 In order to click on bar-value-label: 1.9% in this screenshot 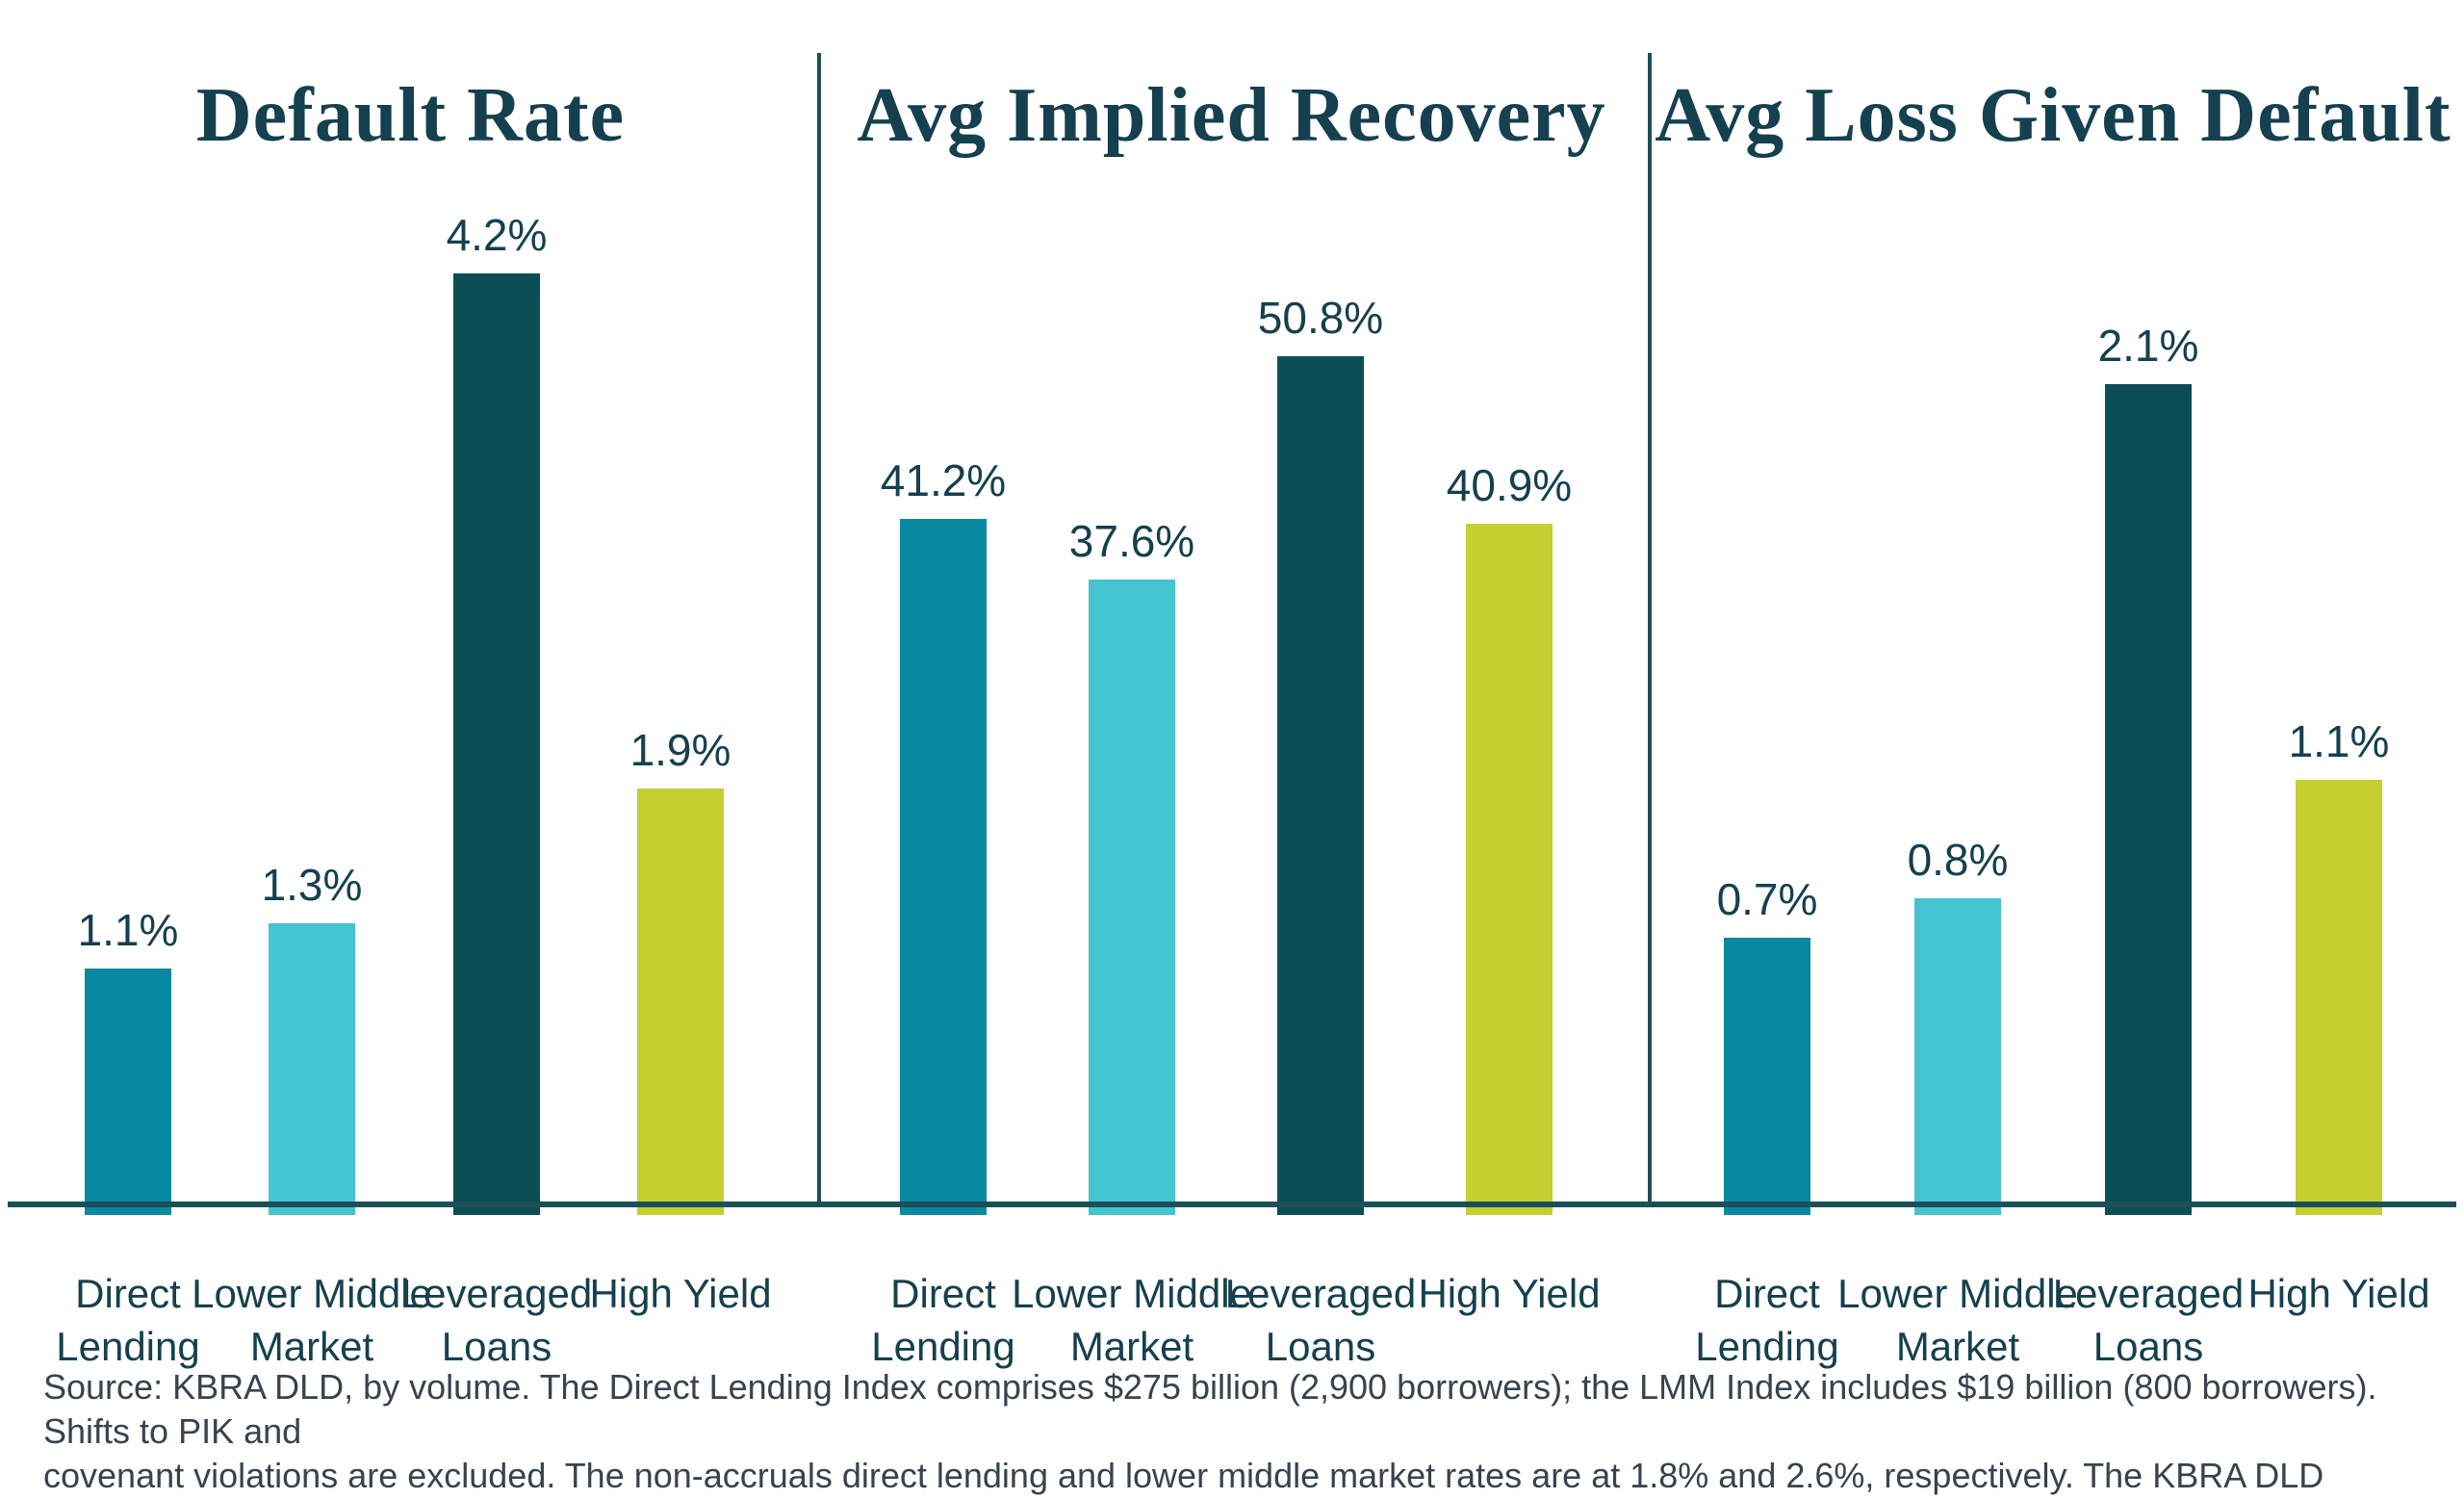, I will do `click(680, 750)`.